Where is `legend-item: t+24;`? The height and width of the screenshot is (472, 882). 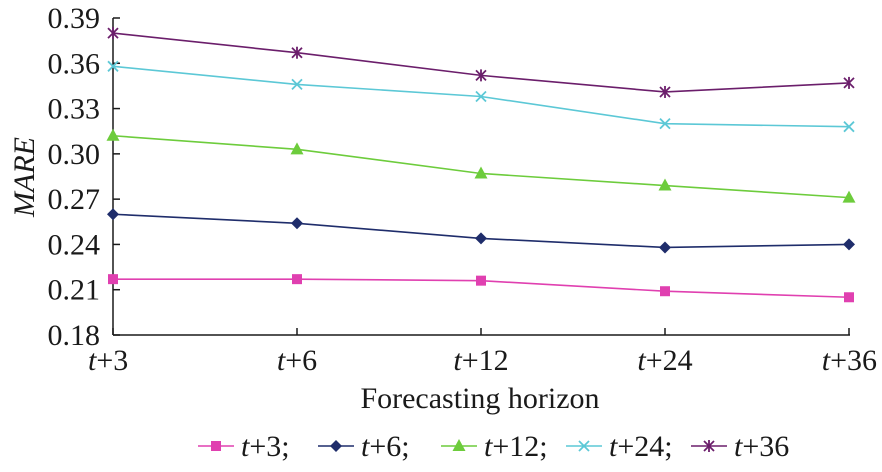 legend-item: t+24; is located at coordinates (619, 446).